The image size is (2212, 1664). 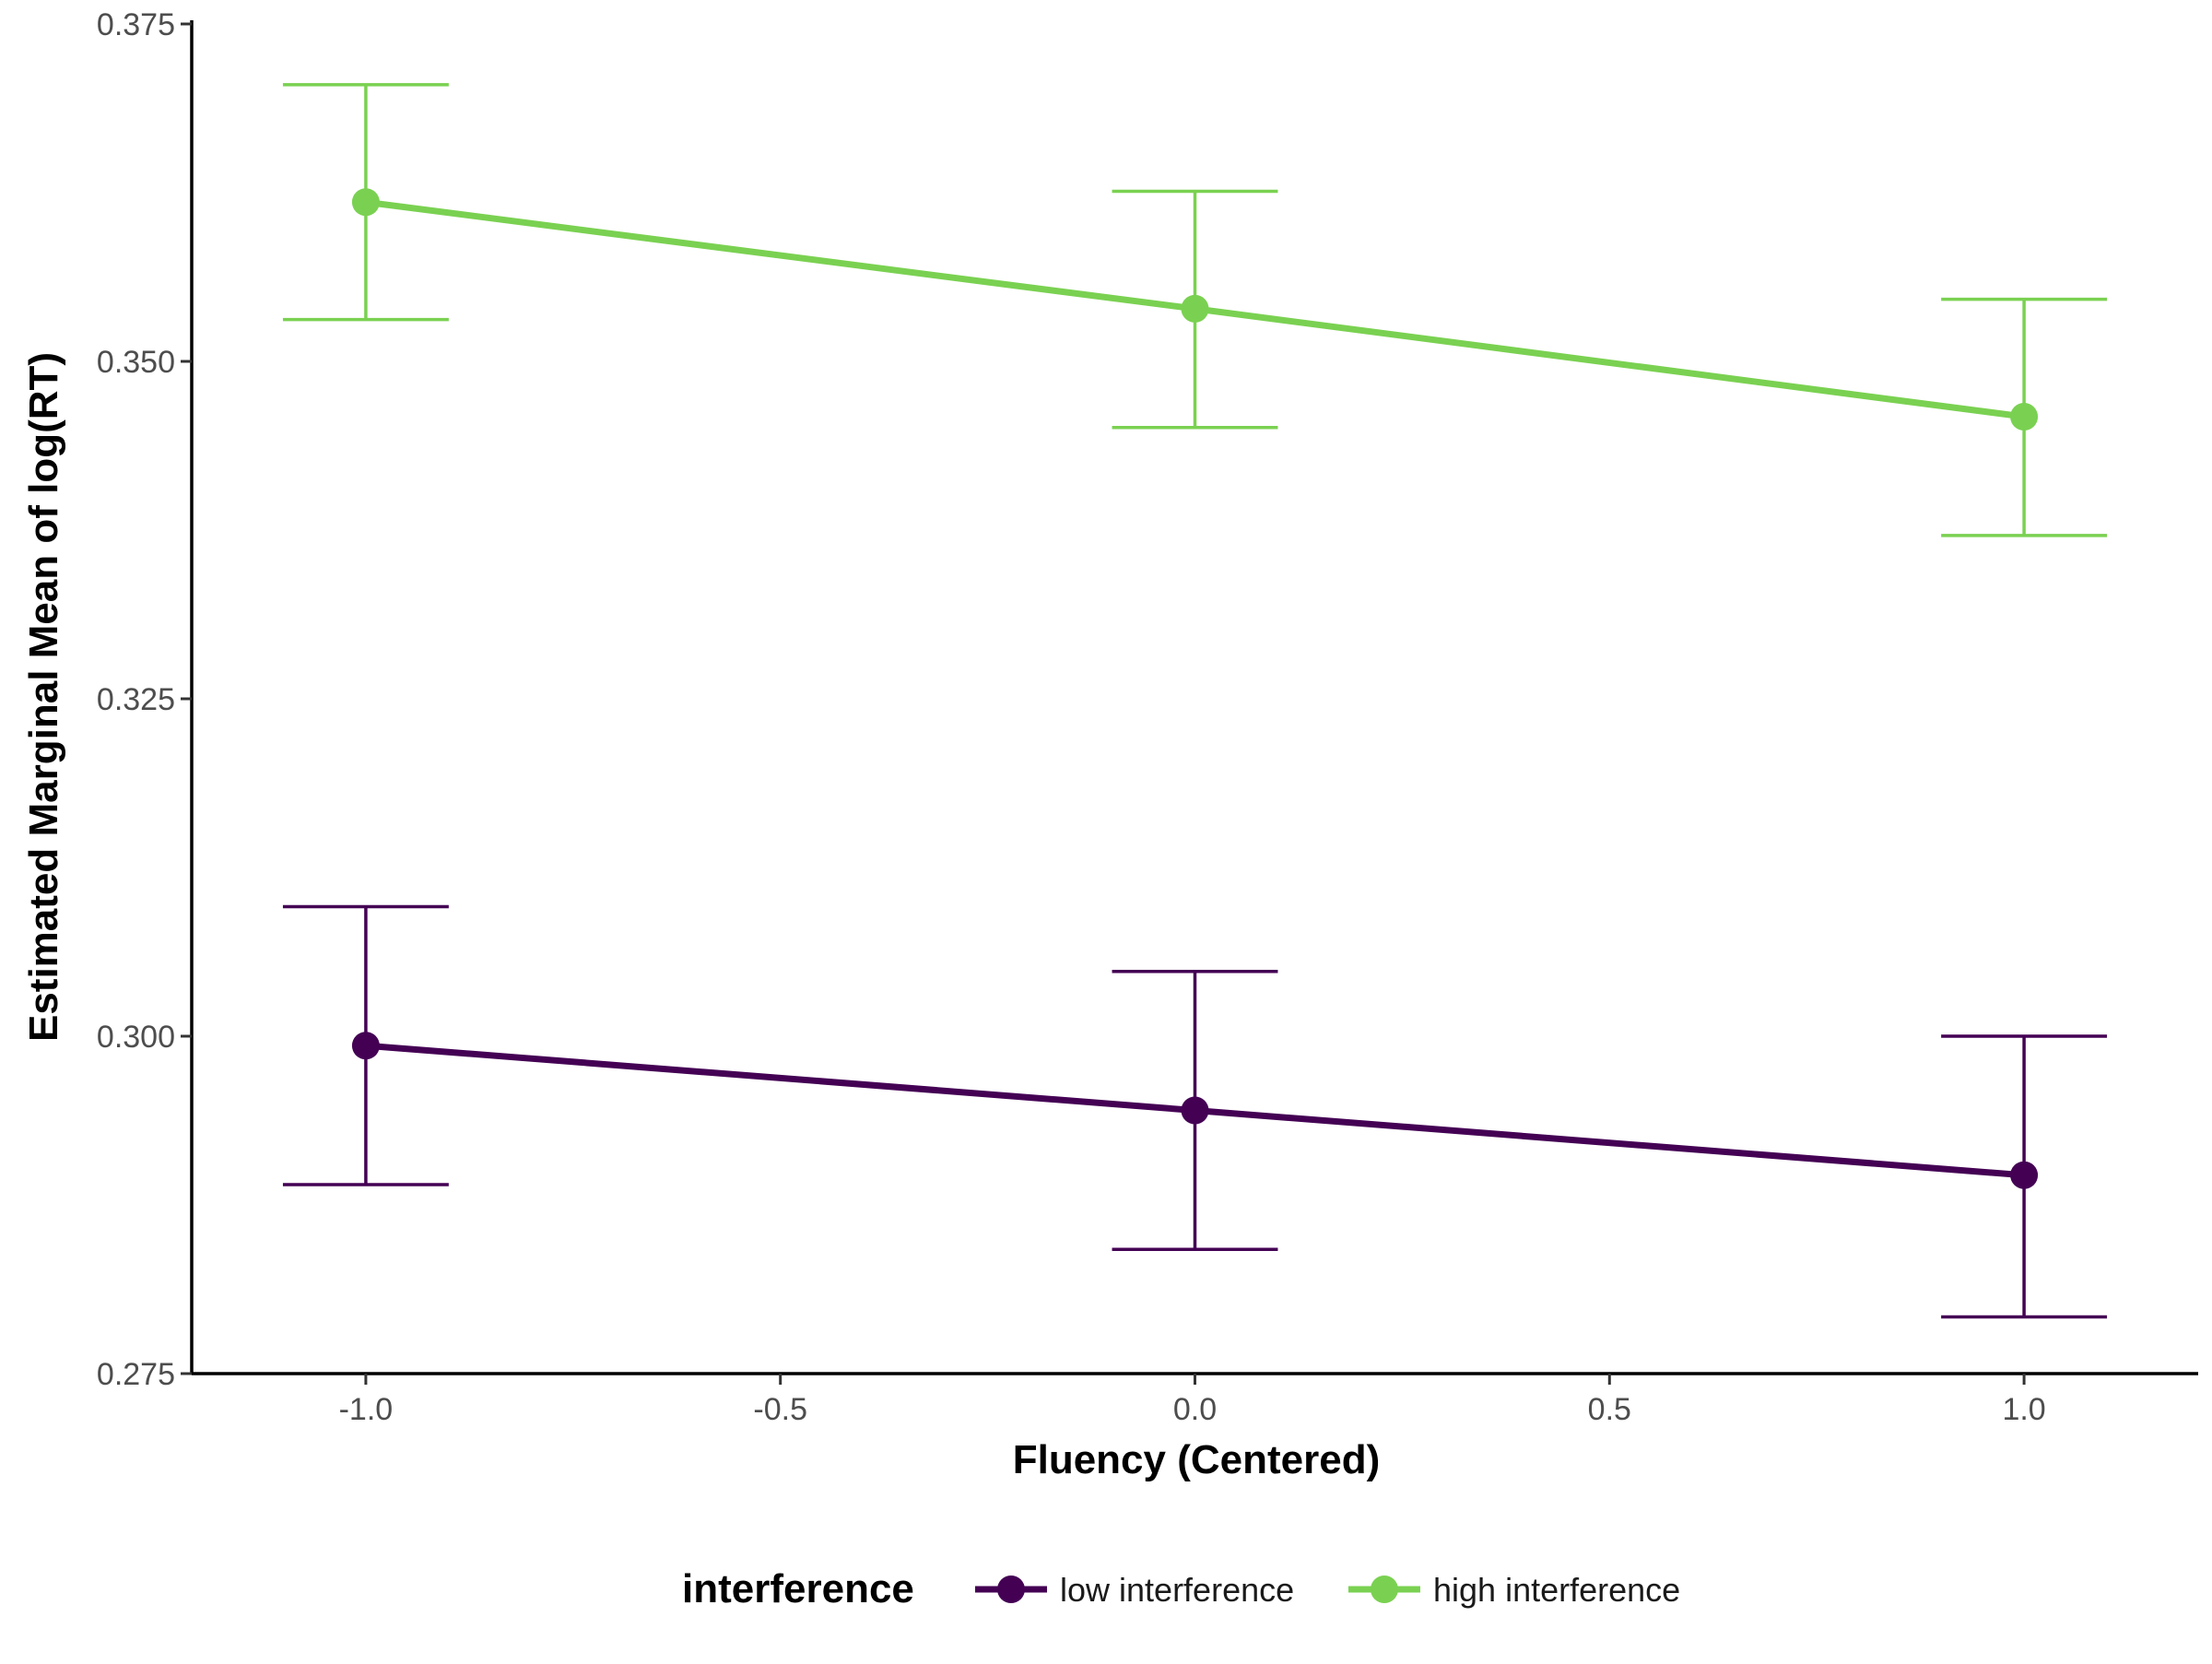 What do you see at coordinates (780, 1409) in the screenshot?
I see `x-tick-label: -0.5` at bounding box center [780, 1409].